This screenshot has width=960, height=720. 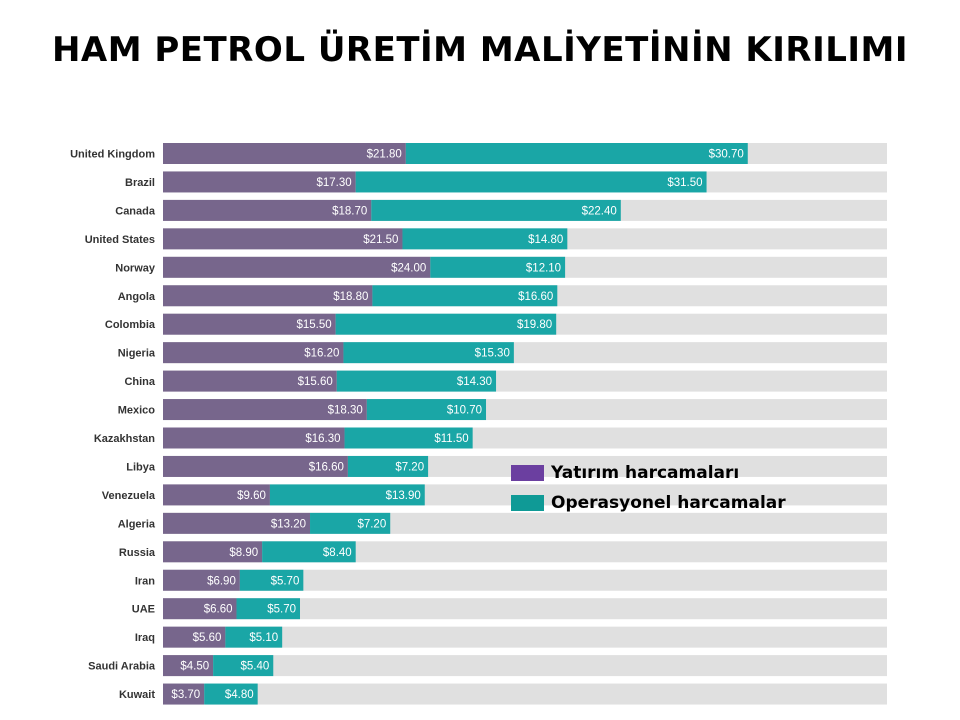 What do you see at coordinates (137, 297) in the screenshot?
I see `category-label: Angola` at bounding box center [137, 297].